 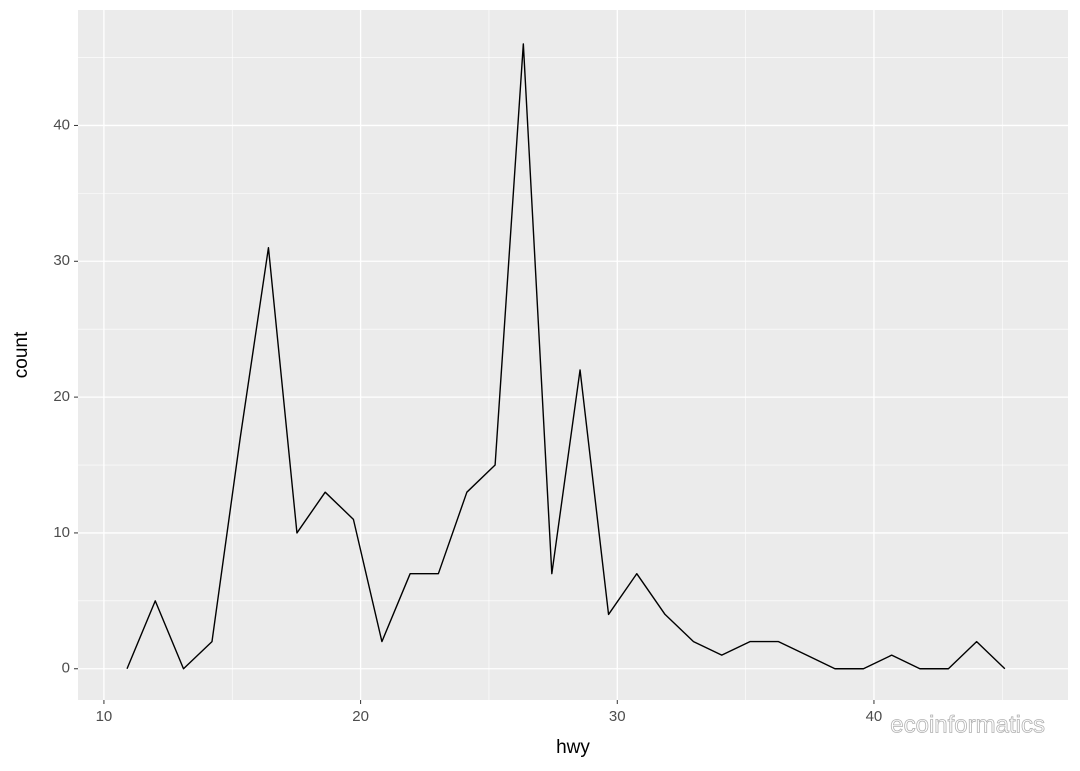 I want to click on x-axis-title: hwy, so click(x=573, y=747).